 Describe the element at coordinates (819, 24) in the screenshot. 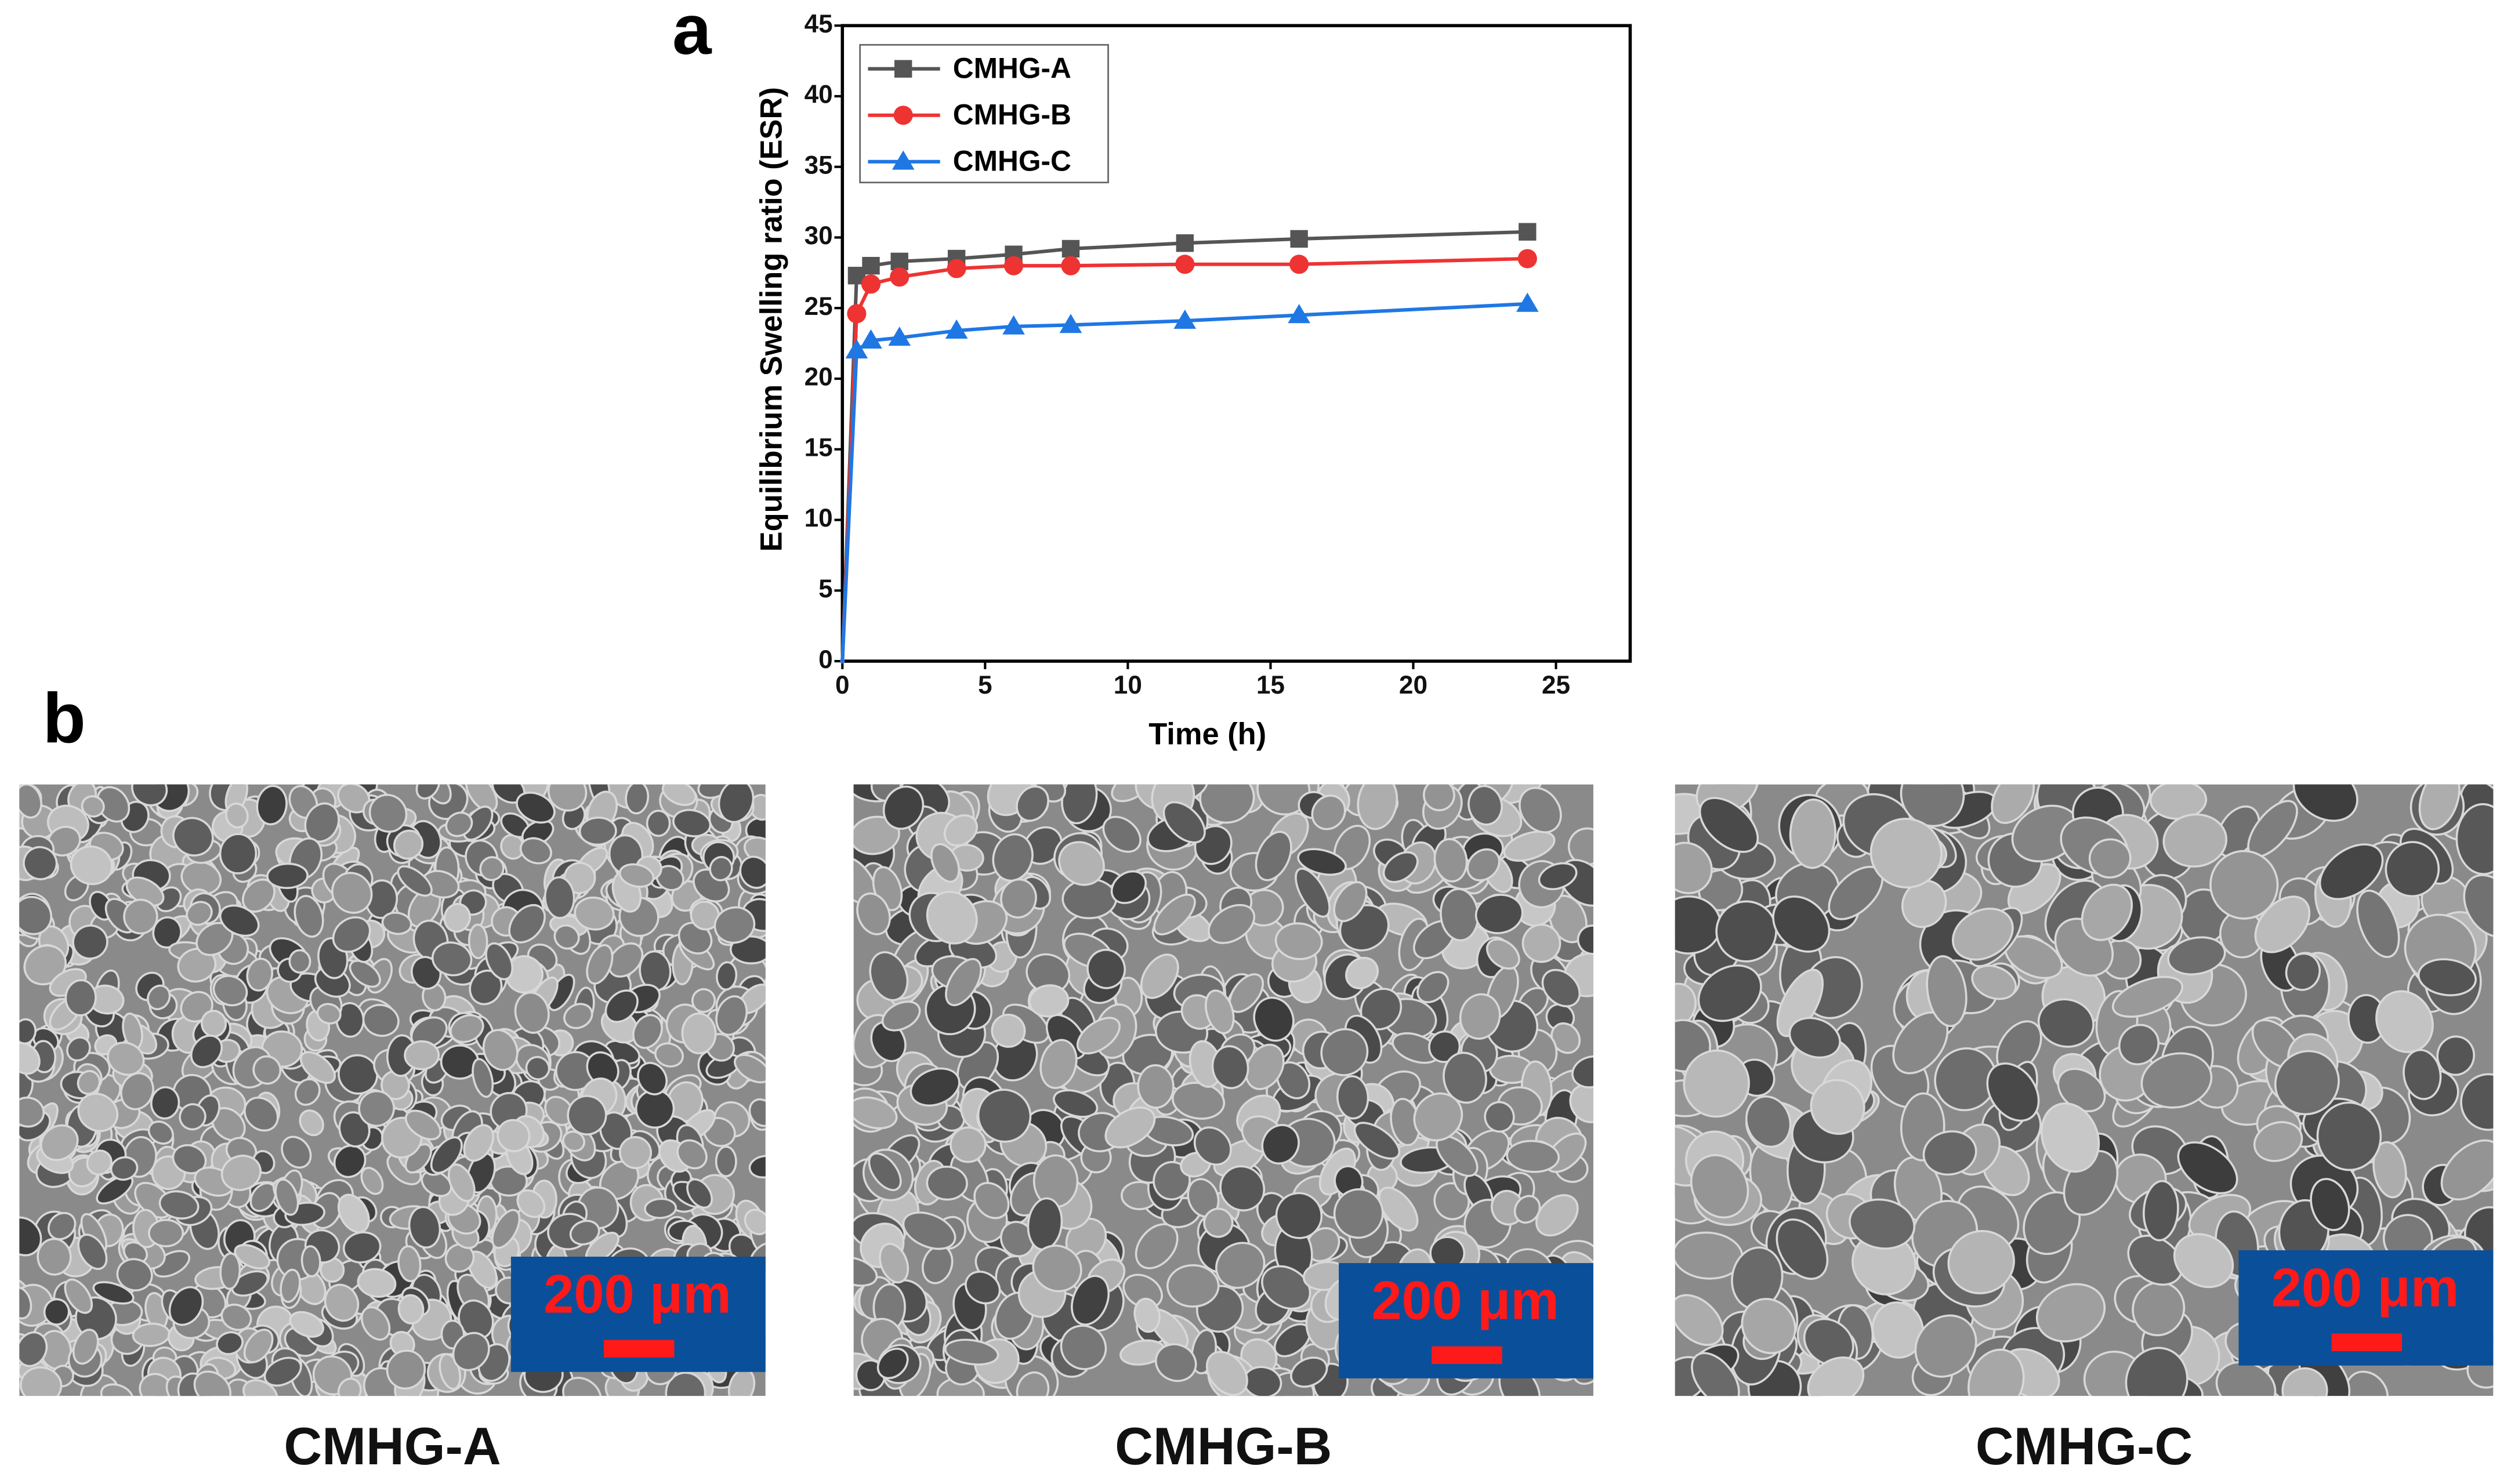

I see `y-tick-label: 45` at that location.